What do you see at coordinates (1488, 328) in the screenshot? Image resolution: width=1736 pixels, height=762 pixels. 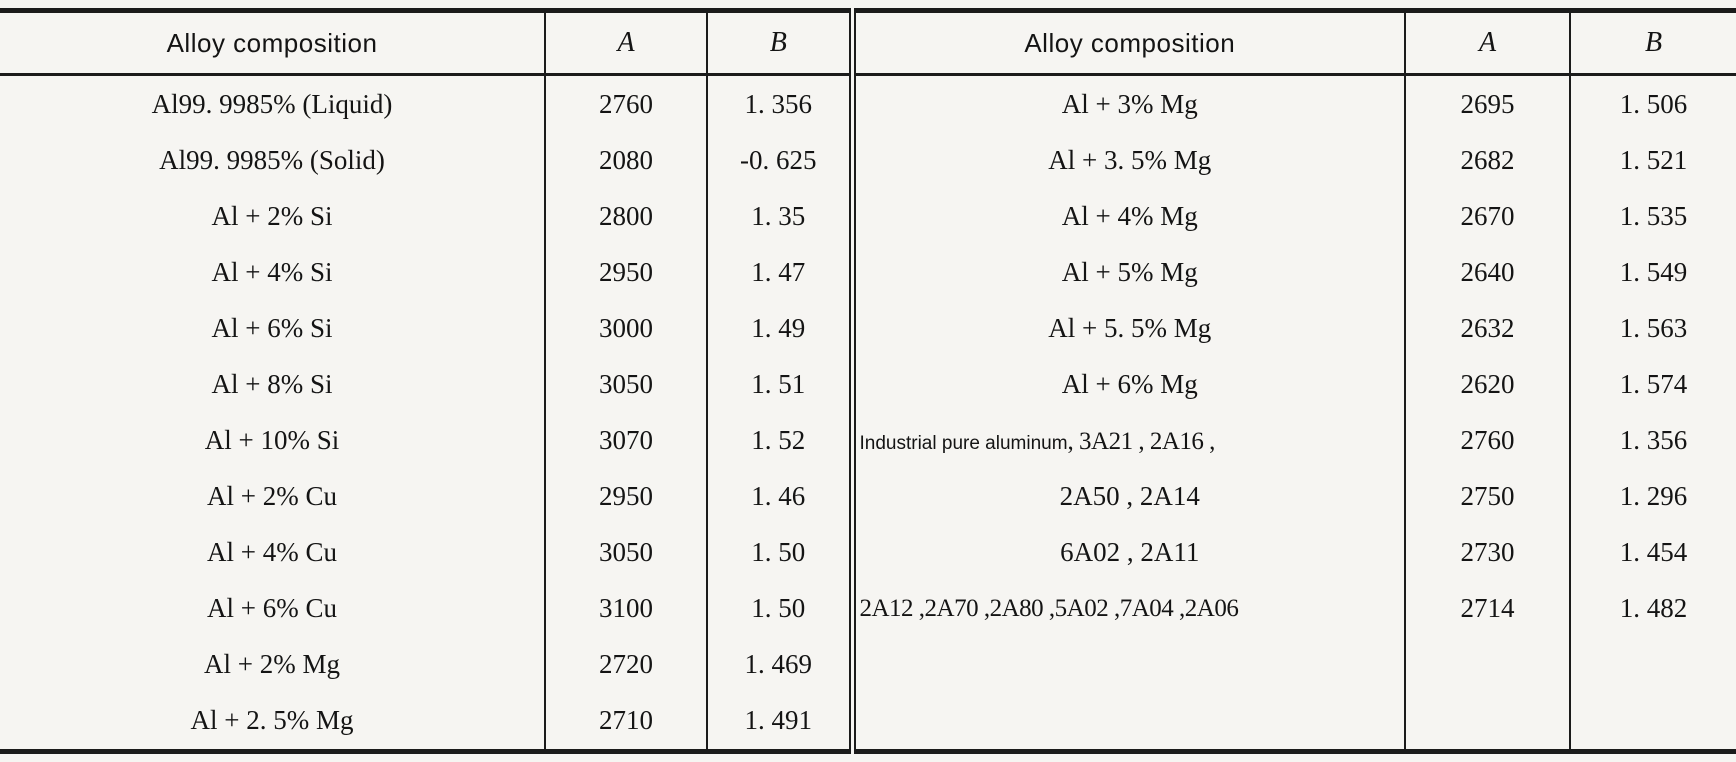 I see `a-value-cell: 2632` at bounding box center [1488, 328].